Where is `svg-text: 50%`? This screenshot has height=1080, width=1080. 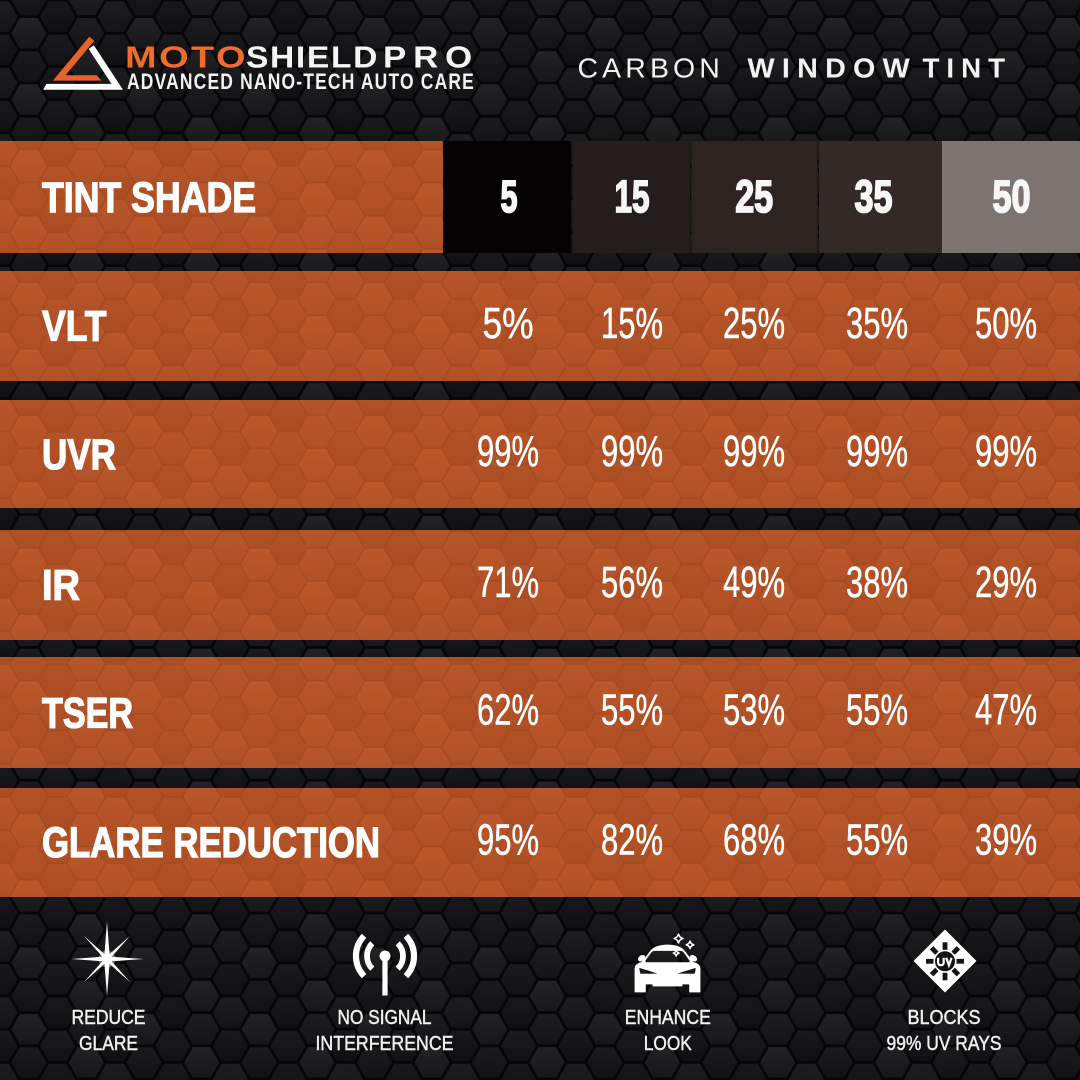
svg-text: 50% is located at coordinates (1006, 324).